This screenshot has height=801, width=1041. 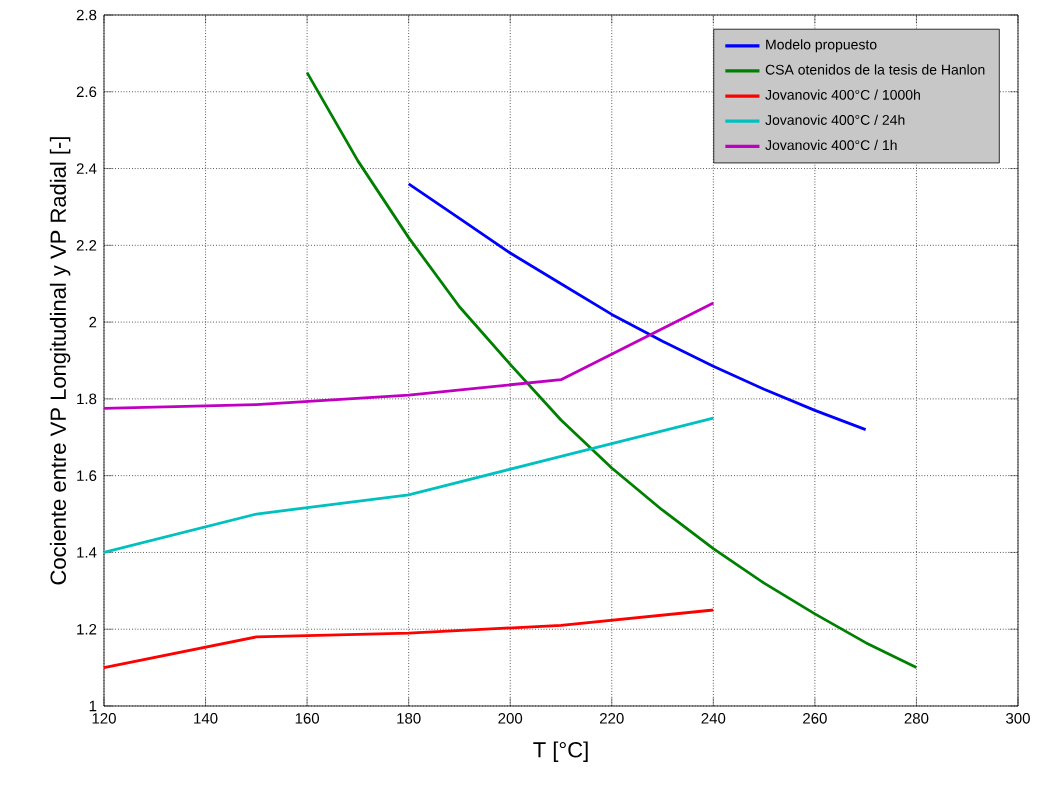 I want to click on x-tick-label: 200, so click(x=510, y=718).